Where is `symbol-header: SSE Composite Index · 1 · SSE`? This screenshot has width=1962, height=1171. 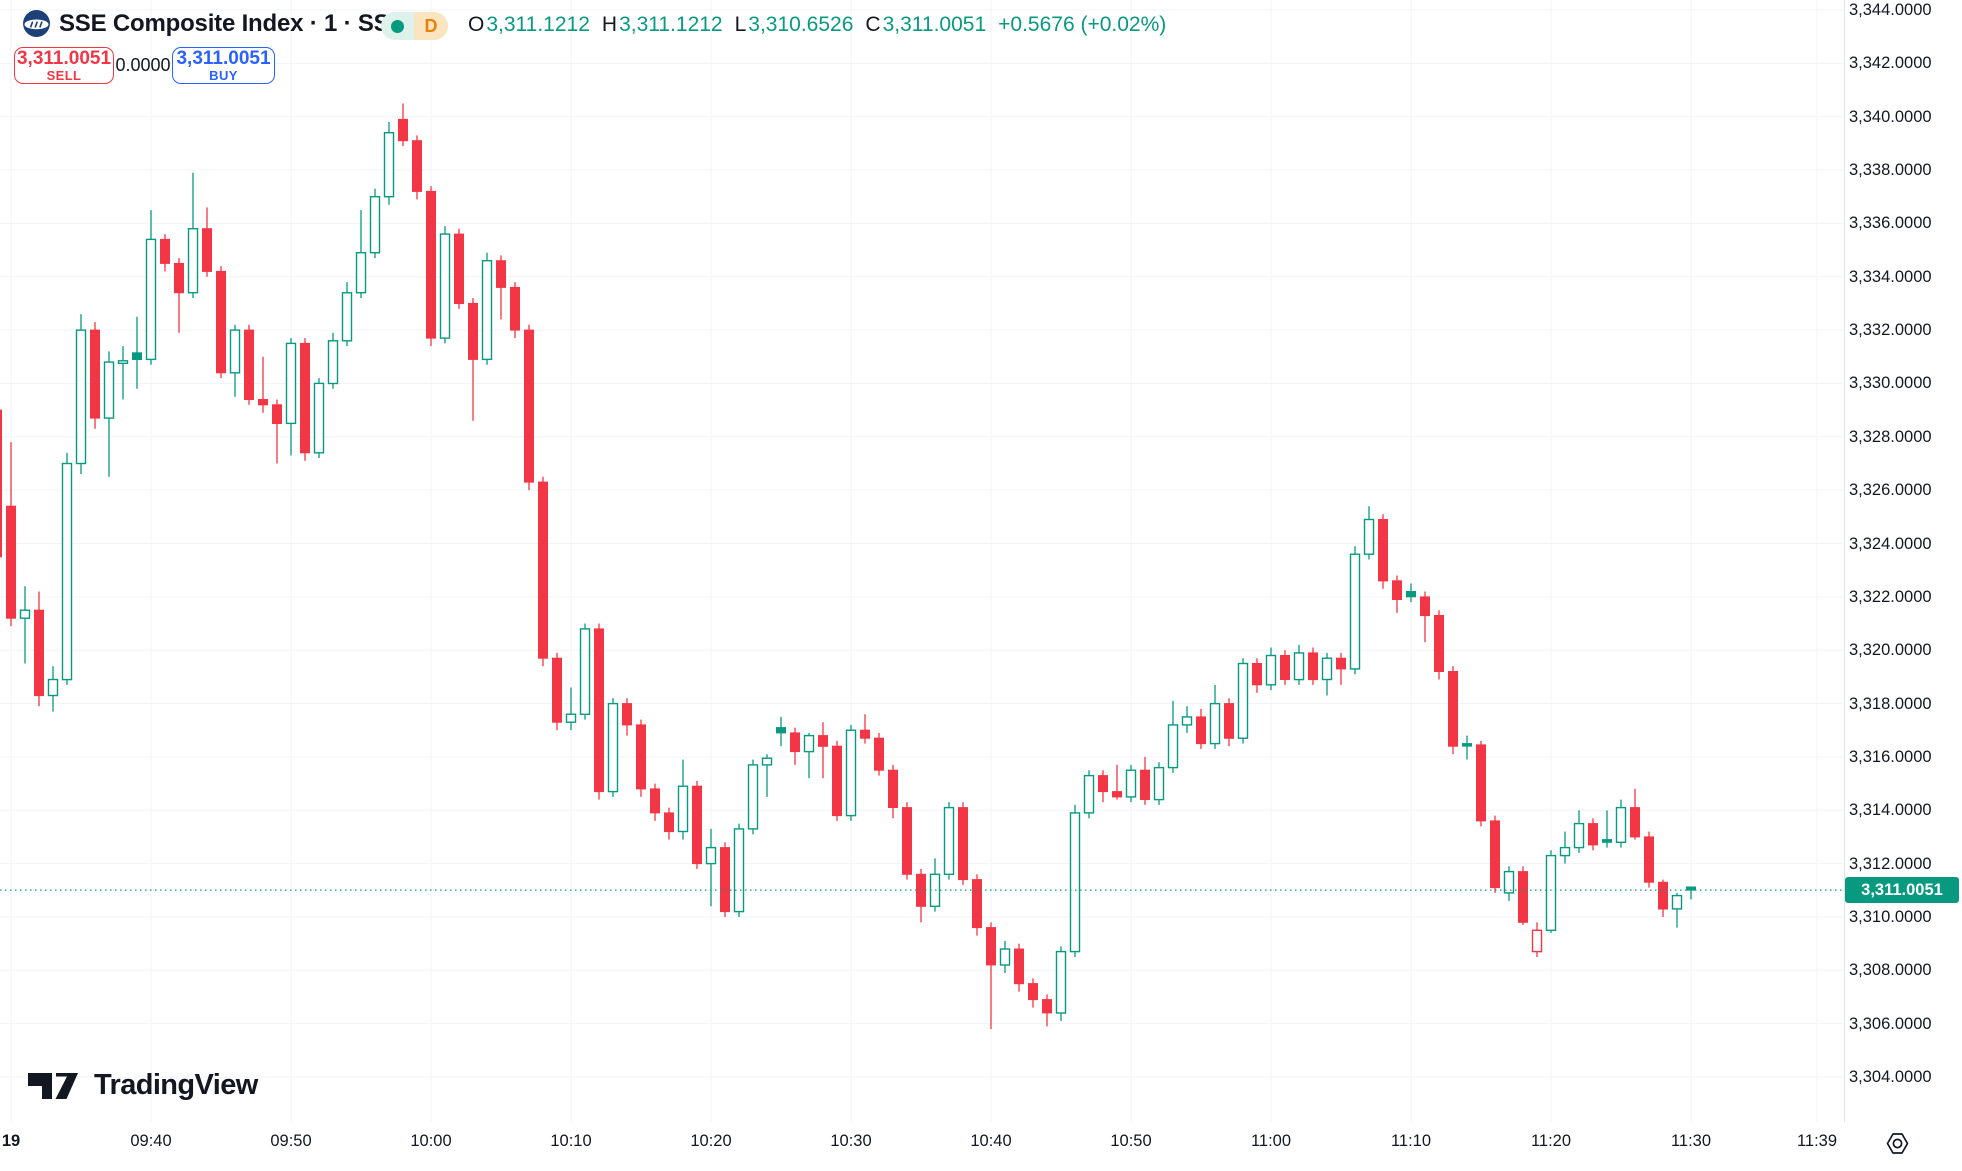
symbol-header: SSE Composite Index · 1 · SSE is located at coordinates (213, 23).